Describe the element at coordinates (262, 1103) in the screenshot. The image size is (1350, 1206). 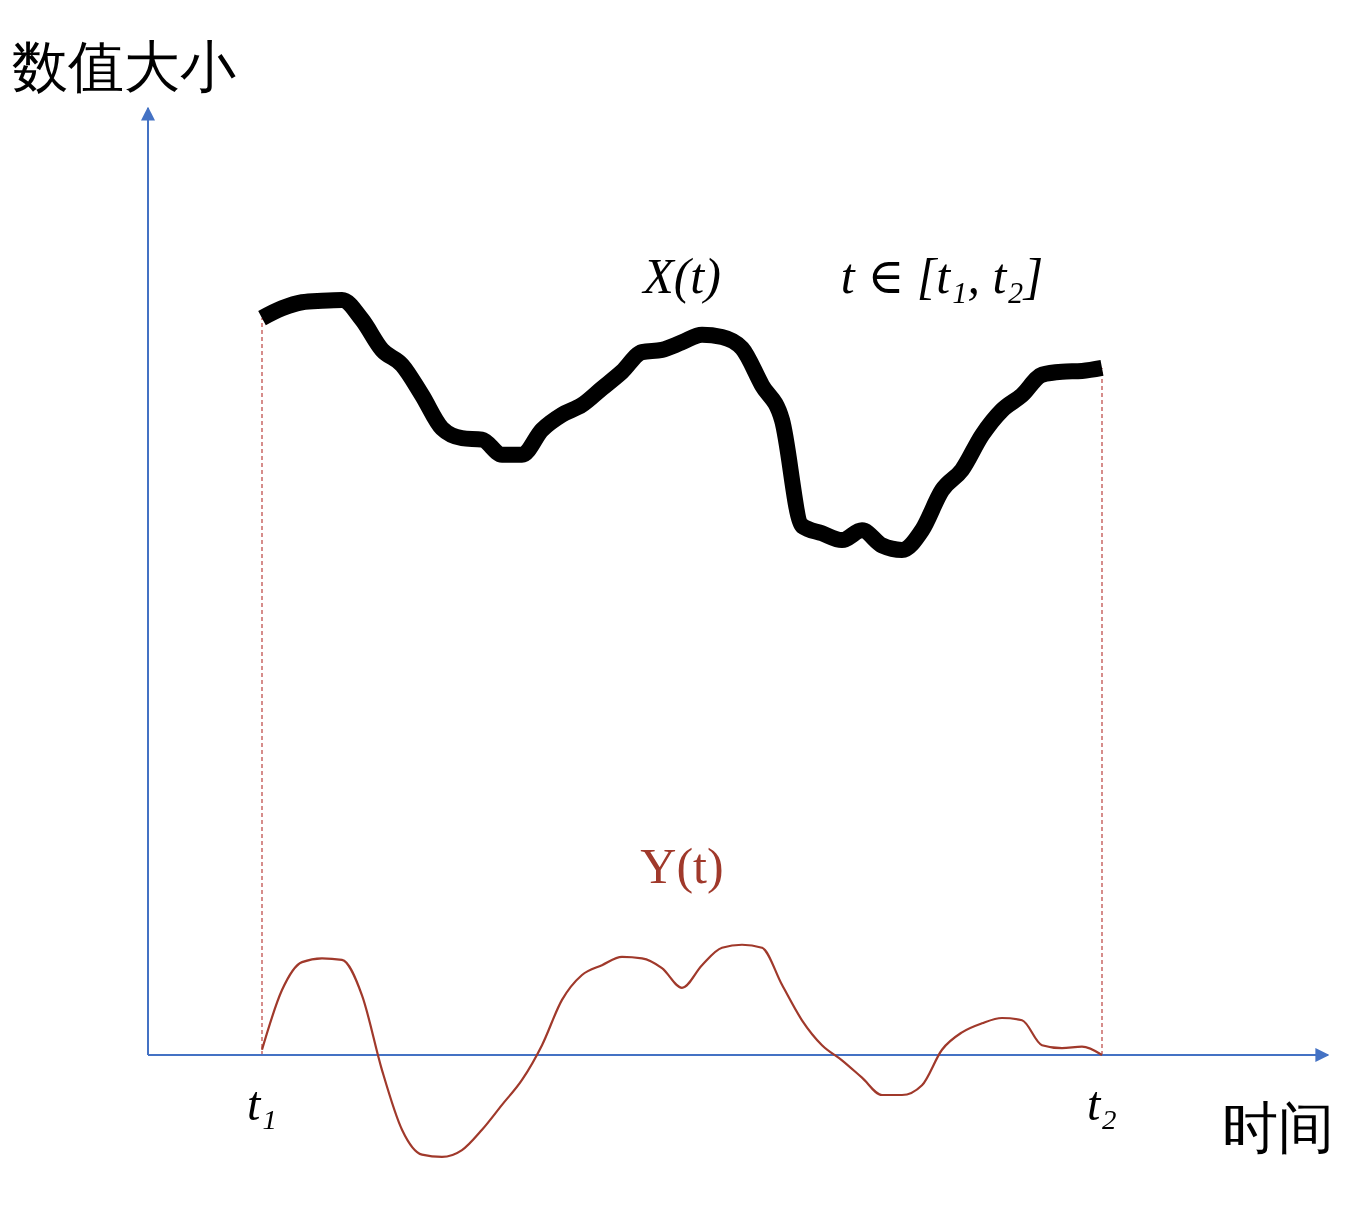
I see `x-tick-label: t₁` at that location.